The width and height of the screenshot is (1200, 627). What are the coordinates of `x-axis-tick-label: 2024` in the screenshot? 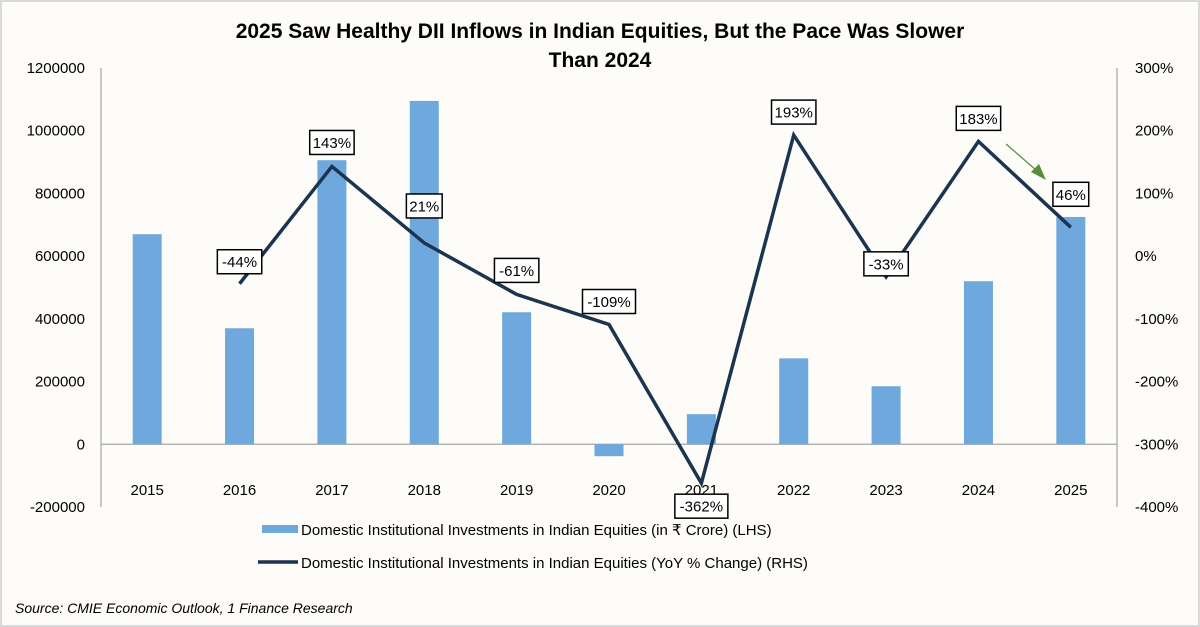 It's located at (978, 490).